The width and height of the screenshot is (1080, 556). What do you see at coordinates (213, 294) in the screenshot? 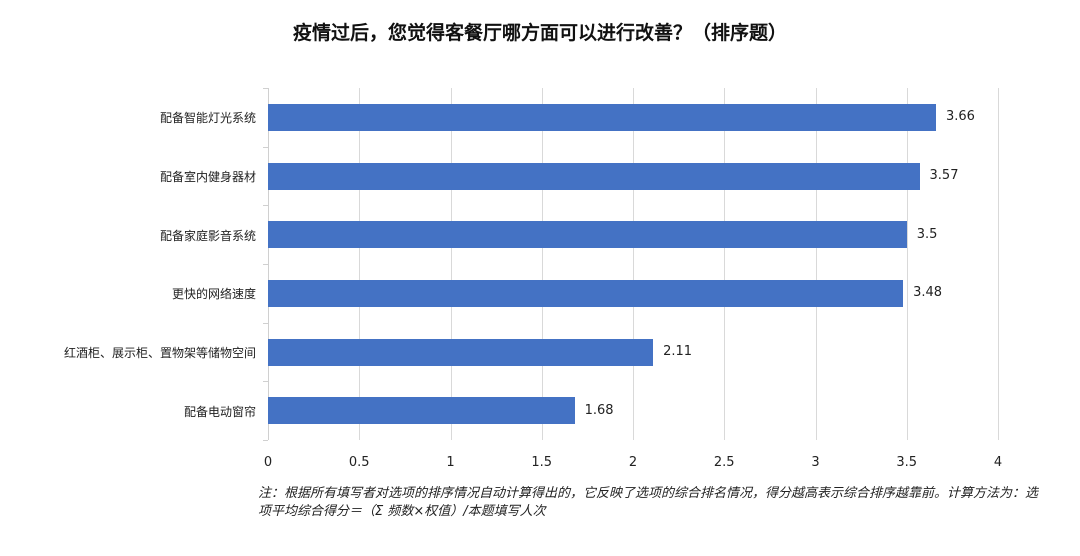
I see `category-label: 更快的网络速度` at bounding box center [213, 294].